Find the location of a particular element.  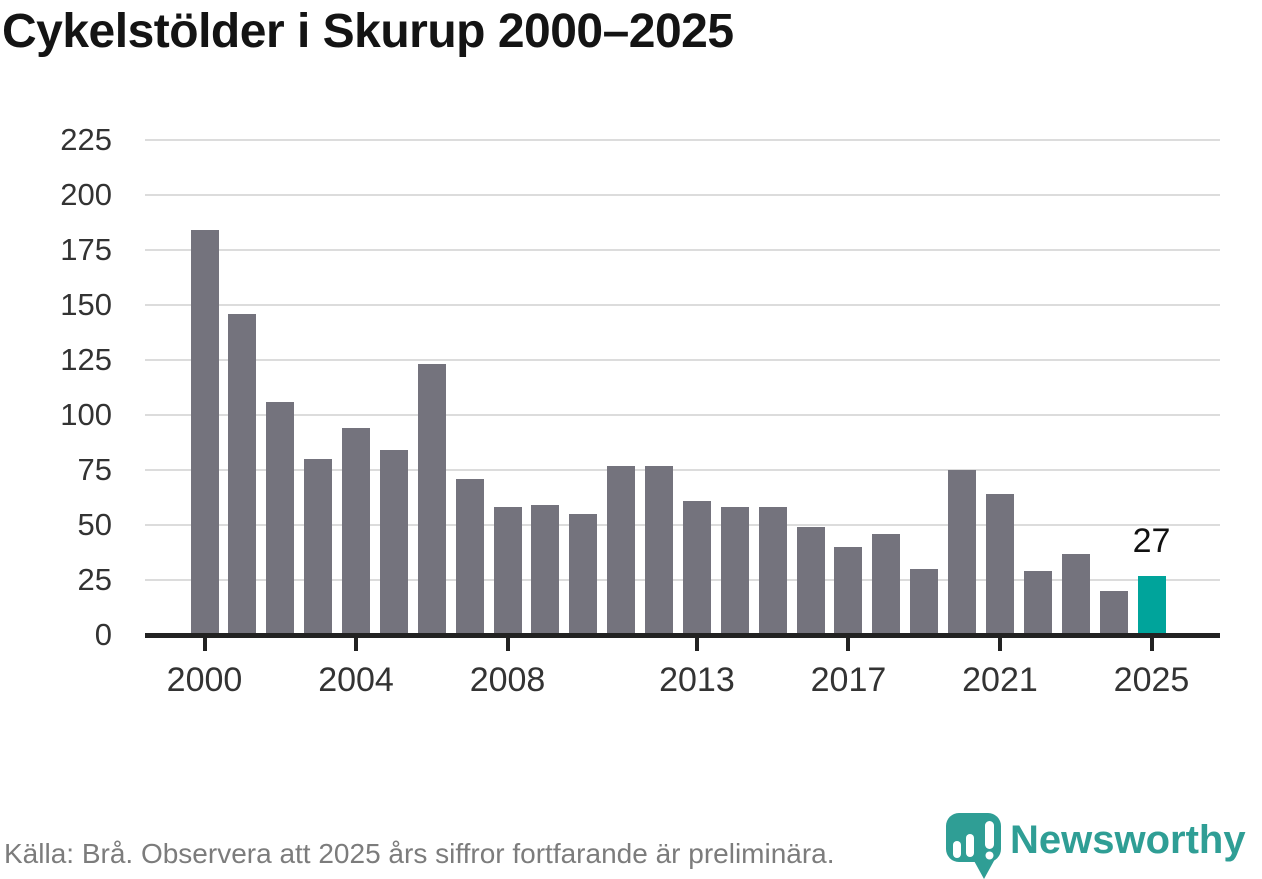

y-axis-label-175: 175 is located at coordinates (86, 249).